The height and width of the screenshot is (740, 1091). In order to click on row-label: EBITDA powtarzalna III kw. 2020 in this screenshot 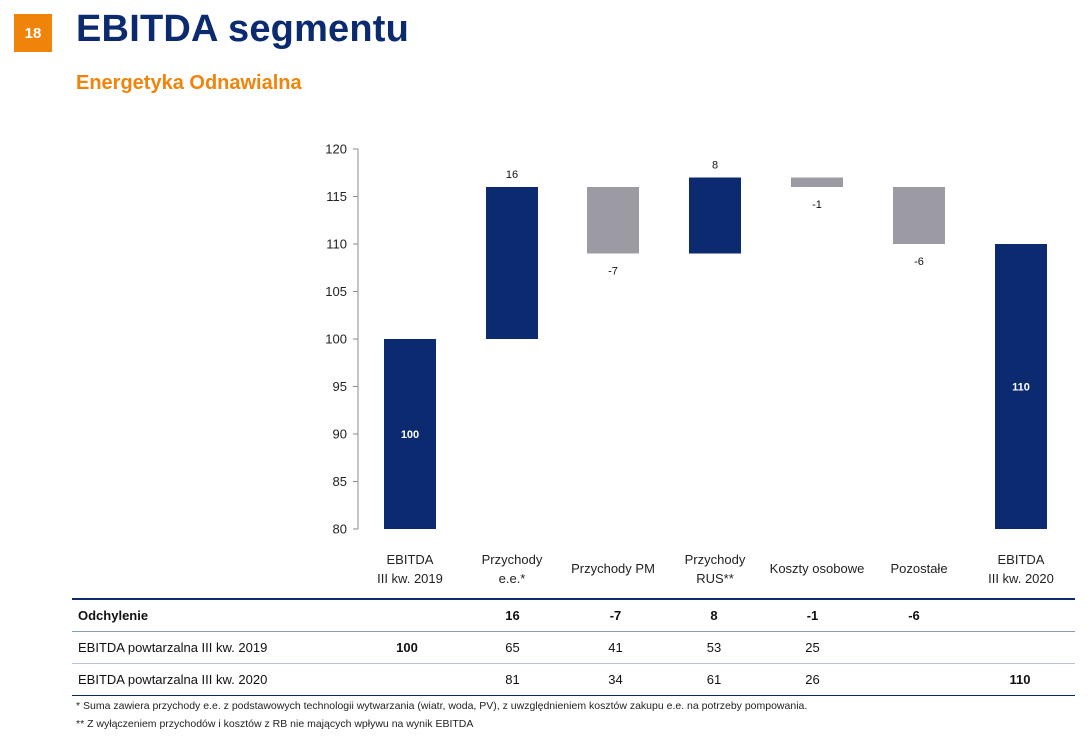, I will do `click(213, 679)`.